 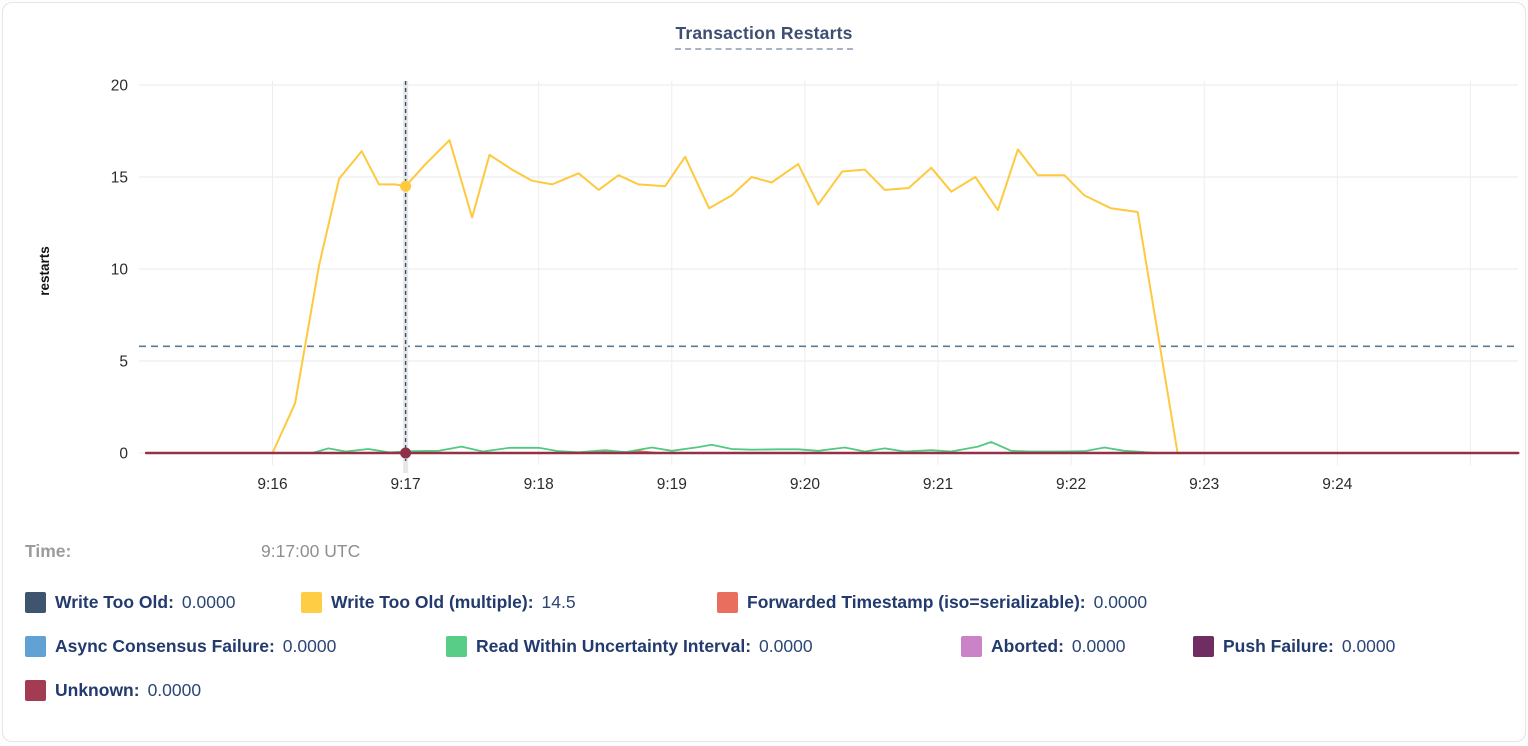 What do you see at coordinates (165, 645) in the screenshot?
I see `legend-label: Async Consensus Failure:` at bounding box center [165, 645].